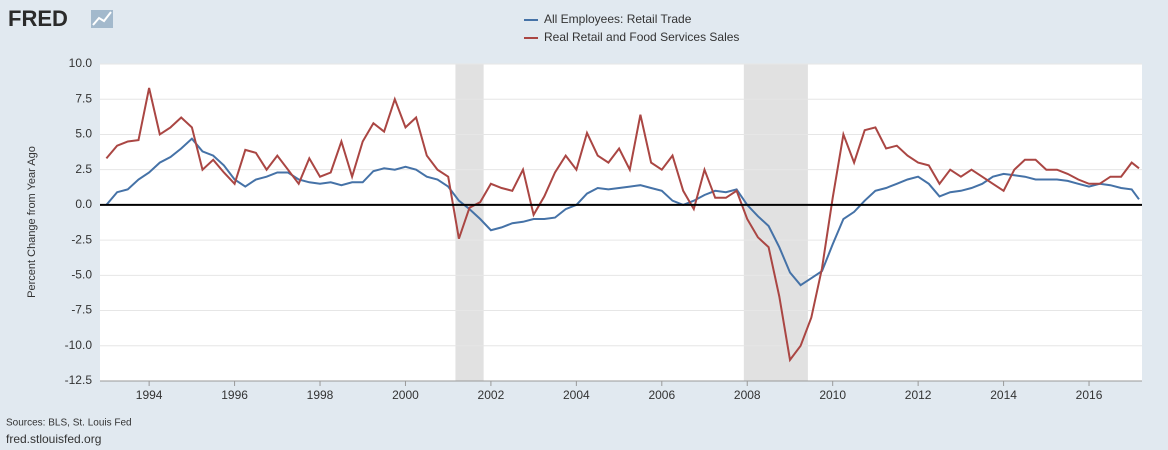 This screenshot has width=1168, height=450. What do you see at coordinates (83, 204) in the screenshot?
I see `y-tick-label: 0.0` at bounding box center [83, 204].